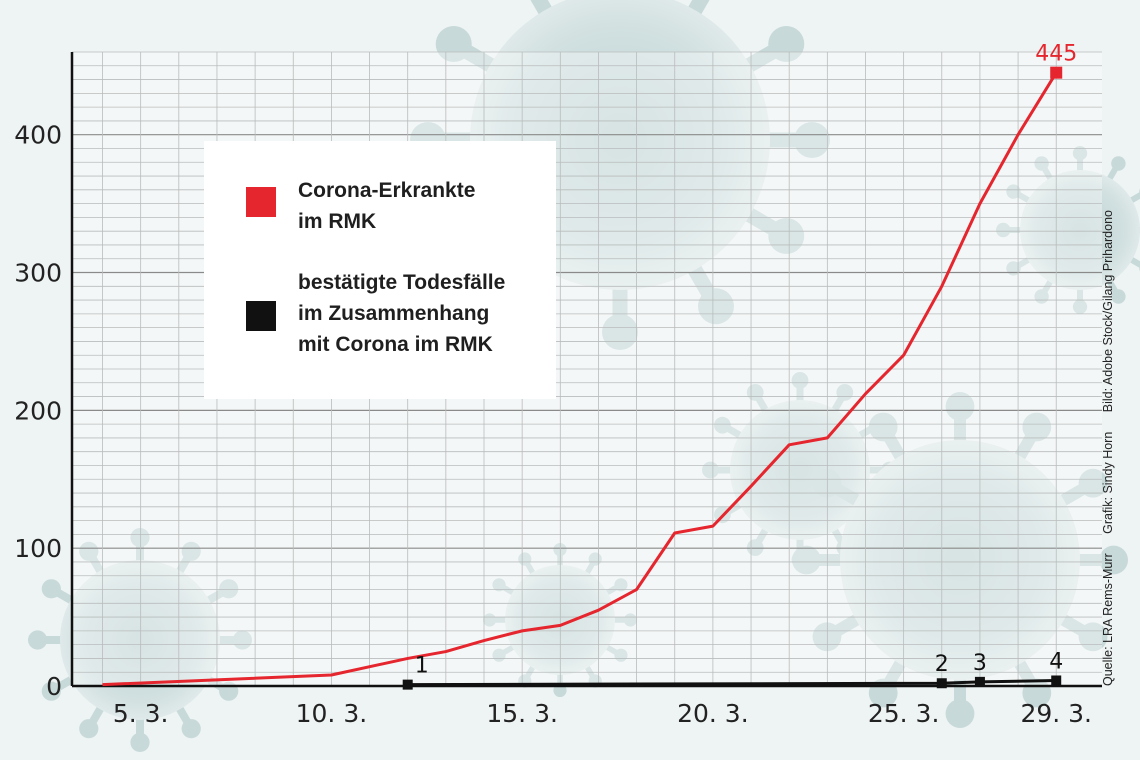  I want to click on y-tick-labels: 0 100 200 300 400, so click(38, 411).